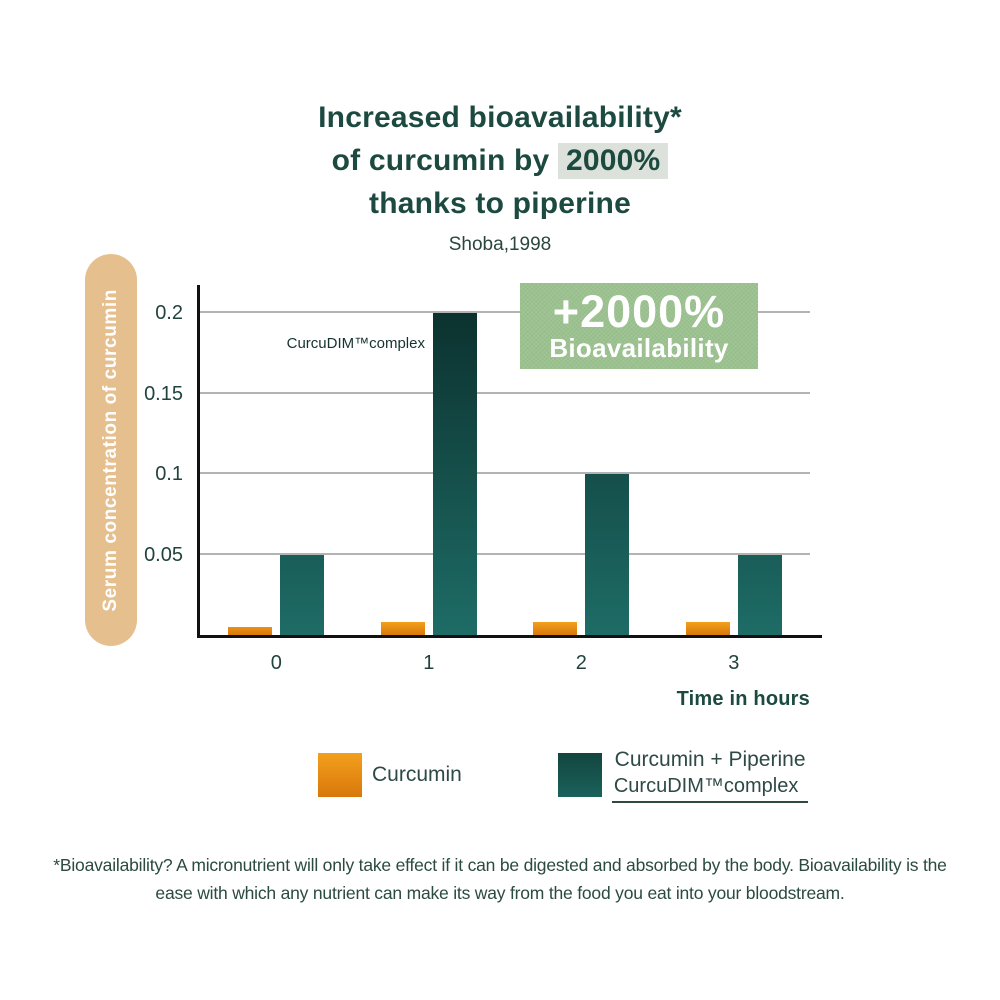 This screenshot has height=1000, width=1000. I want to click on curcumin-piperine-label: Curcumin + Piperine CurcuDIM™complex, so click(710, 774).